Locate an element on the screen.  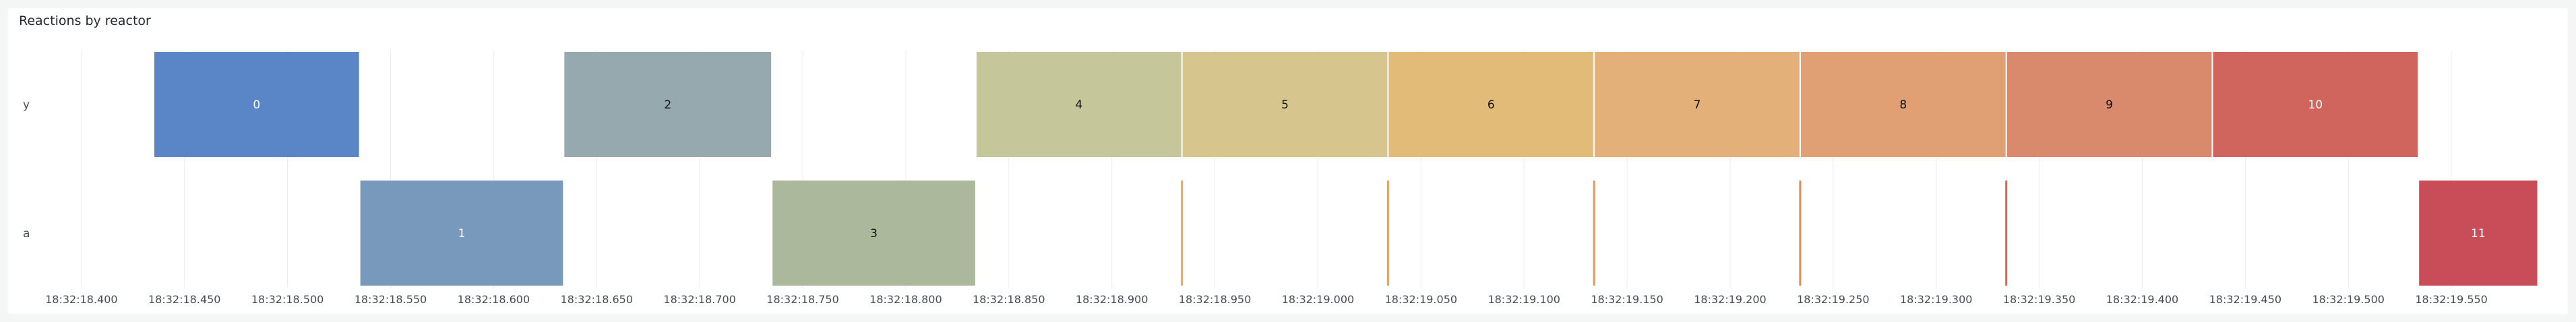
timeline-bar-label: 6 is located at coordinates (1492, 105).